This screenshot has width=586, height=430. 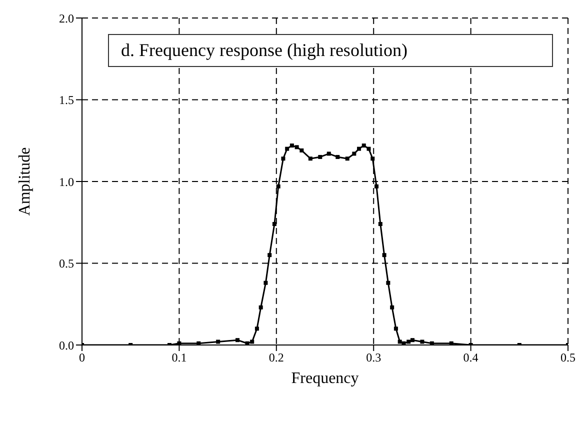 I want to click on x-tick-label: 0.3, so click(x=374, y=357).